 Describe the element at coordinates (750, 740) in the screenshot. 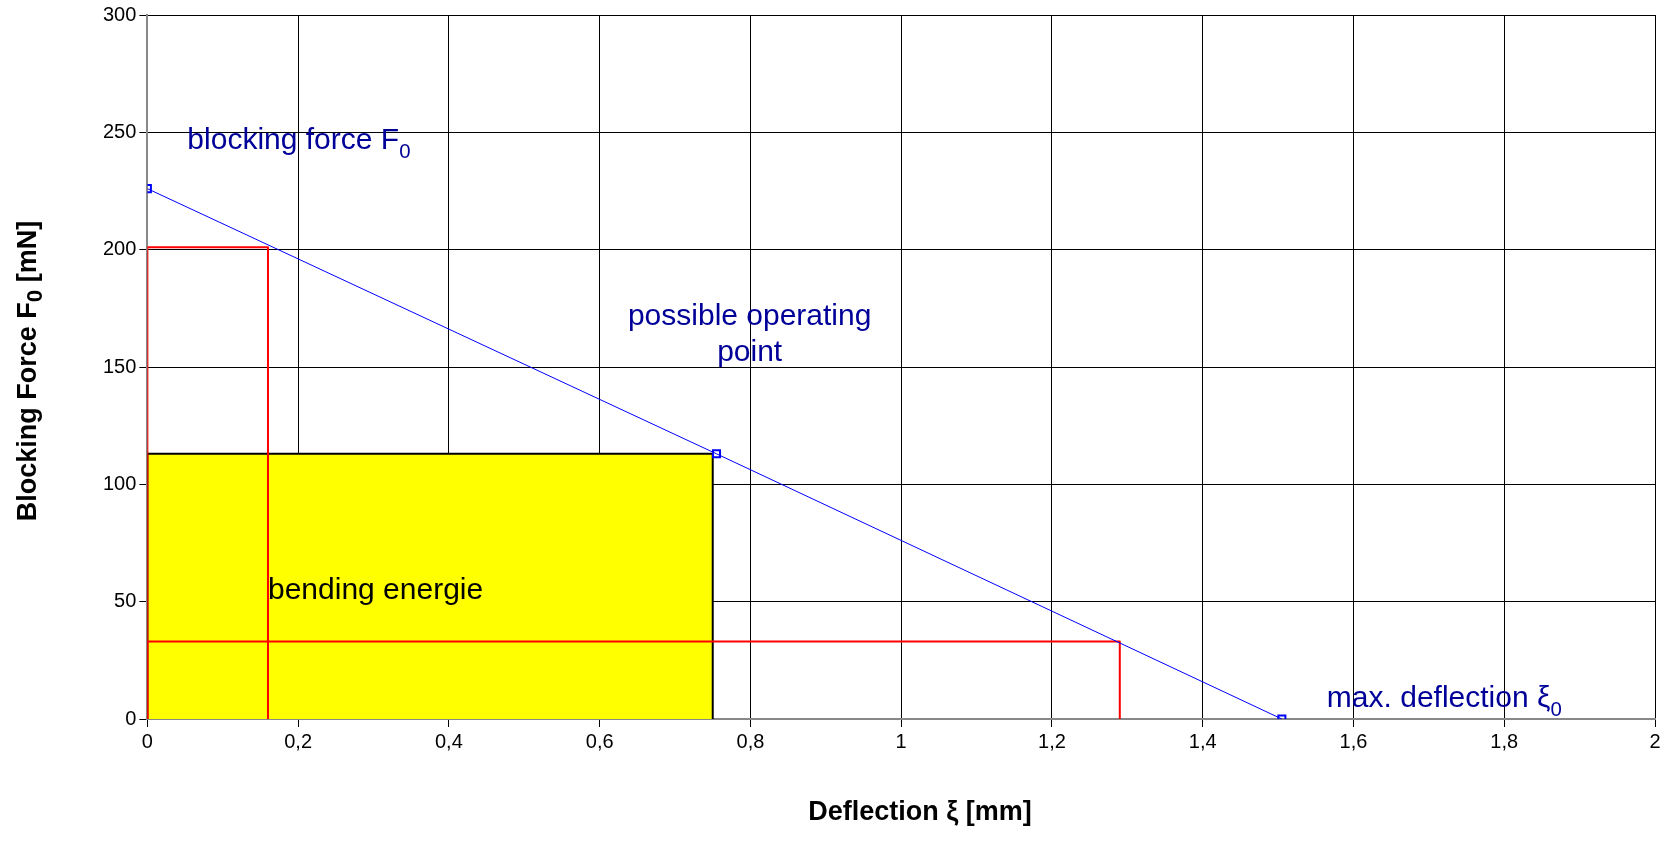

I see `x-tick-label: 0,8` at that location.